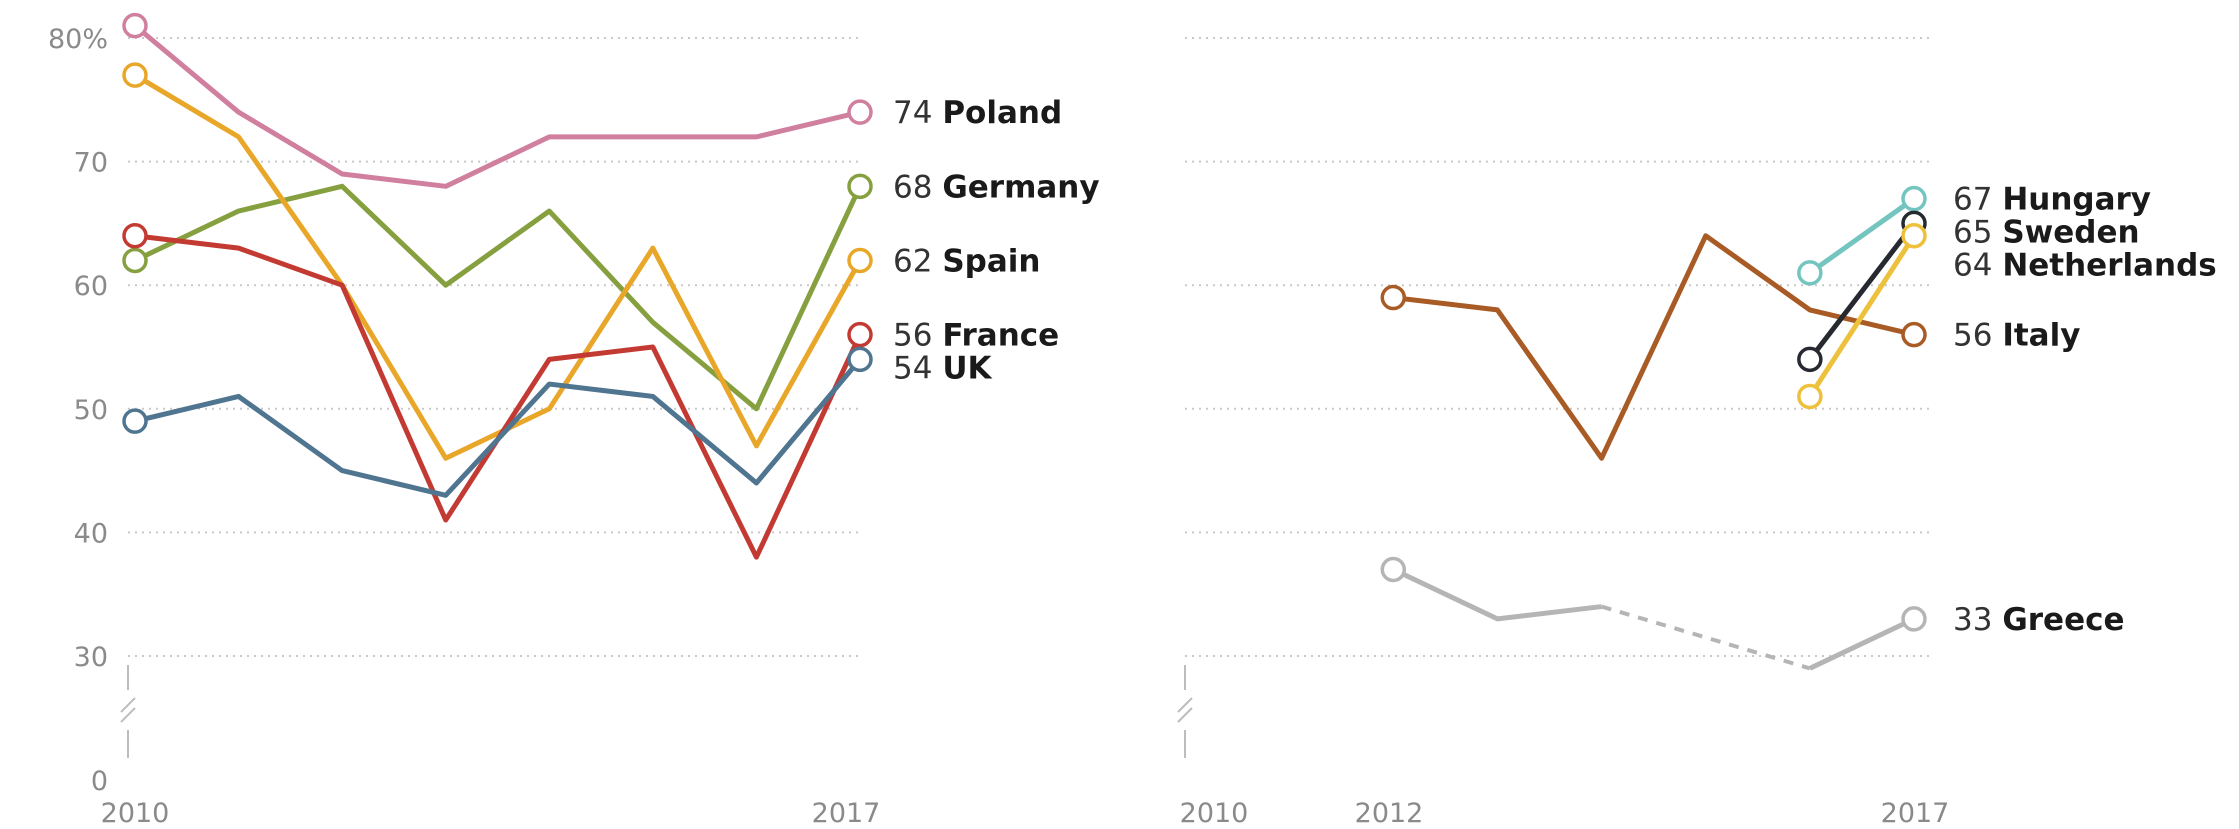 This screenshot has width=2239, height=829. Describe the element at coordinates (2063, 620) in the screenshot. I see `series-name: Greece` at that location.